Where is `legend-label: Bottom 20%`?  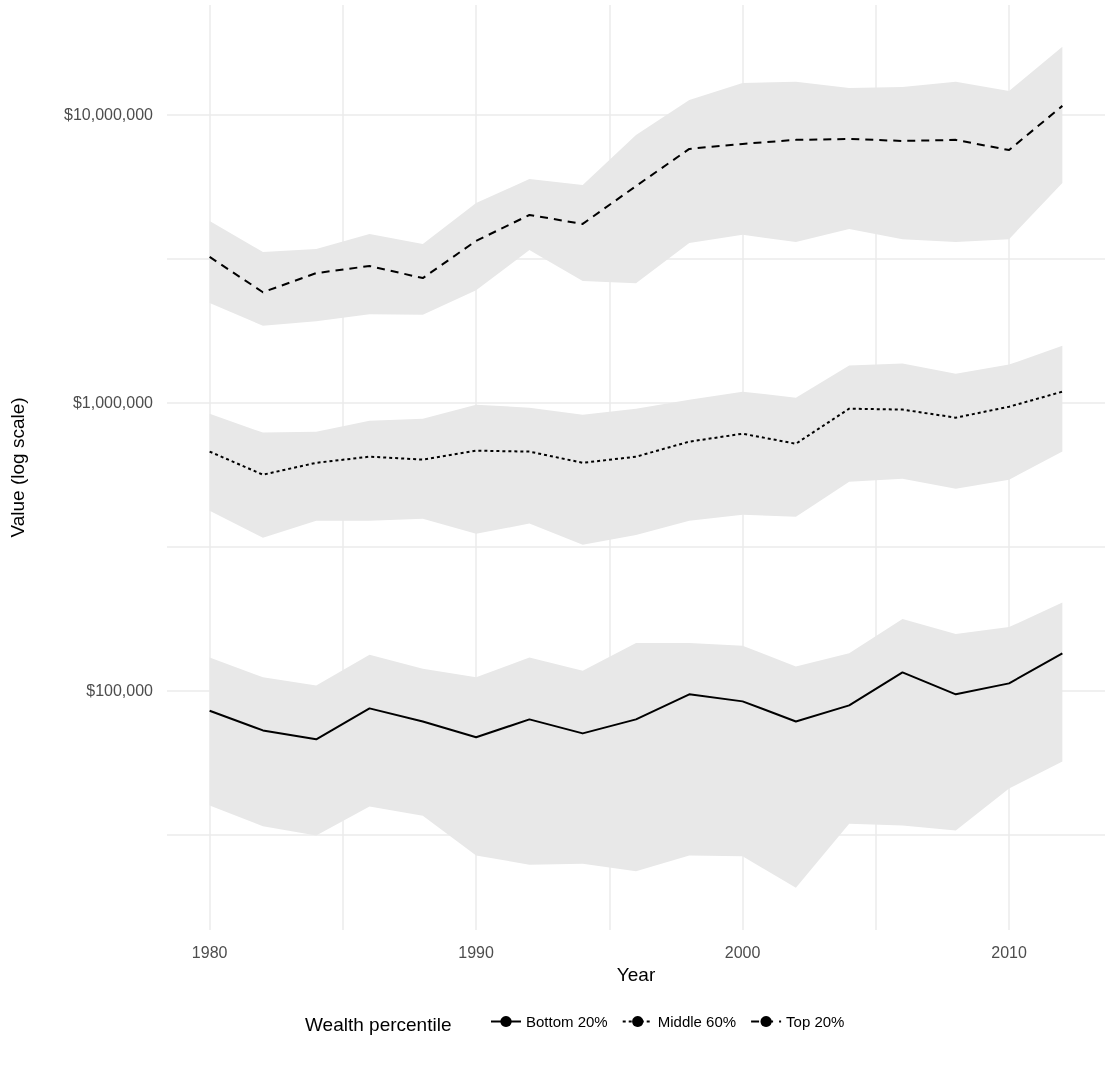
legend-label: Bottom 20% is located at coordinates (567, 1021).